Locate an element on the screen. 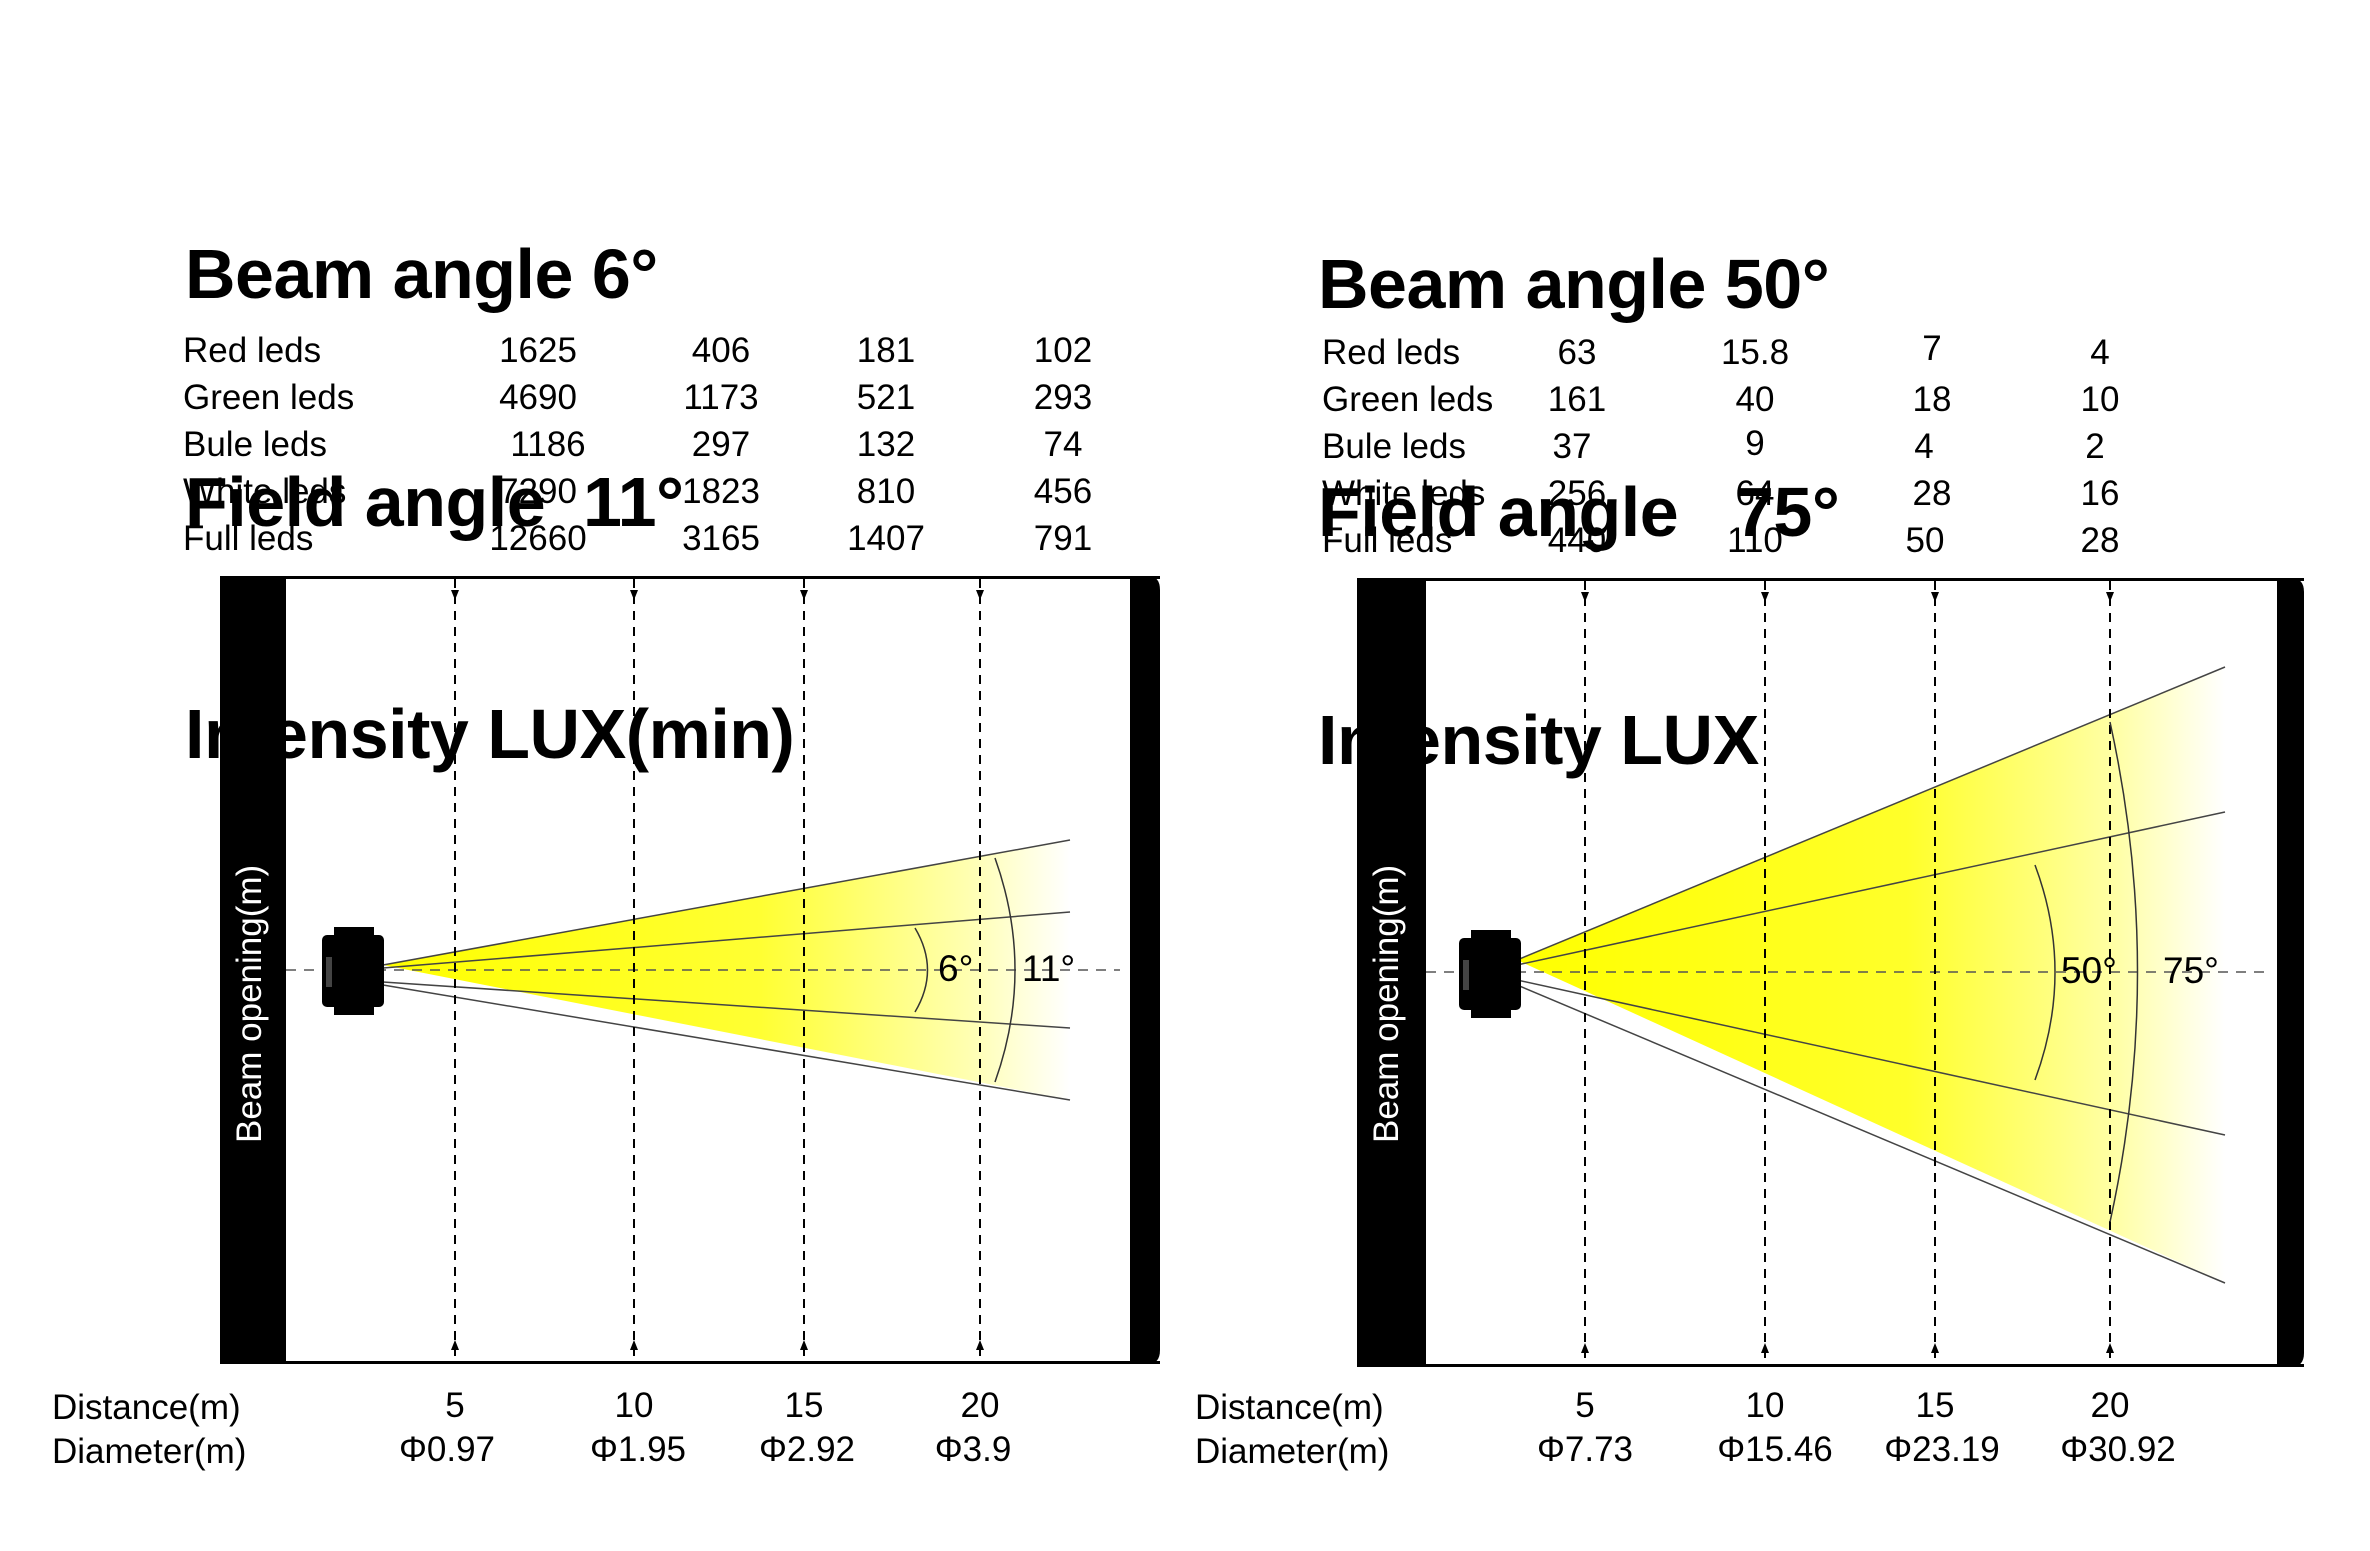 The height and width of the screenshot is (1551, 2370). table-cell: 132 is located at coordinates (886, 444).